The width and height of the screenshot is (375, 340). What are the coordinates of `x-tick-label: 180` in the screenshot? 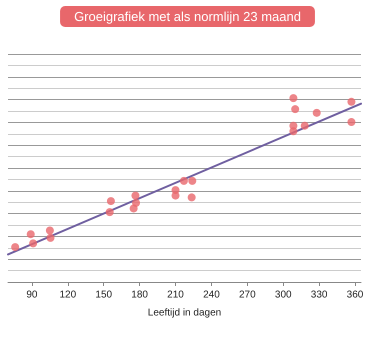 It's located at (139, 295).